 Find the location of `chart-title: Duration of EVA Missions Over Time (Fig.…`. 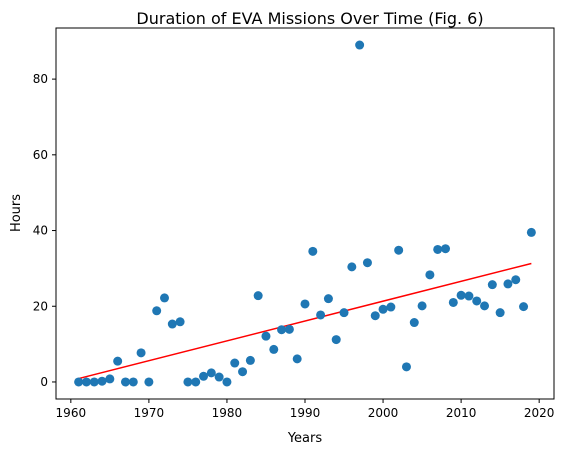

chart-title: Duration of EVA Missions Over Time (Fig.… is located at coordinates (309, 18).